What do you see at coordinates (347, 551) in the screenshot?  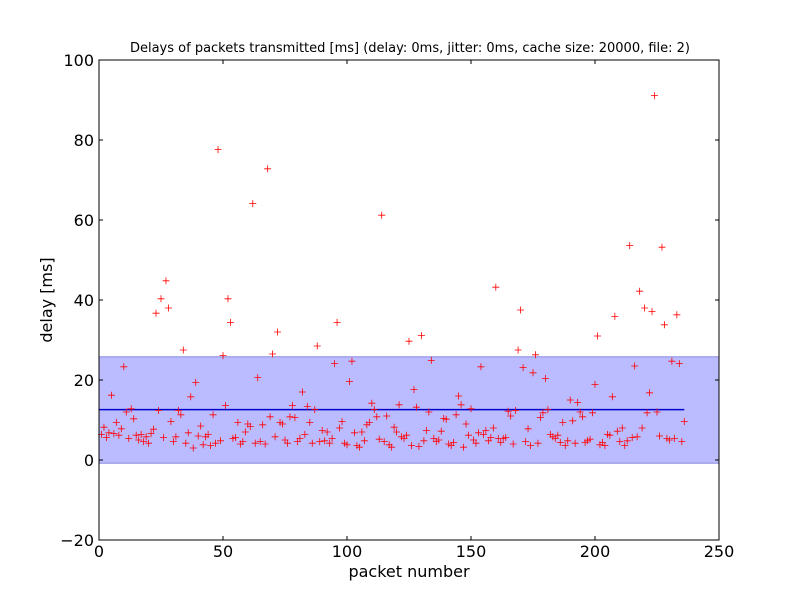 I see `x-tick-label-100: 100` at bounding box center [347, 551].